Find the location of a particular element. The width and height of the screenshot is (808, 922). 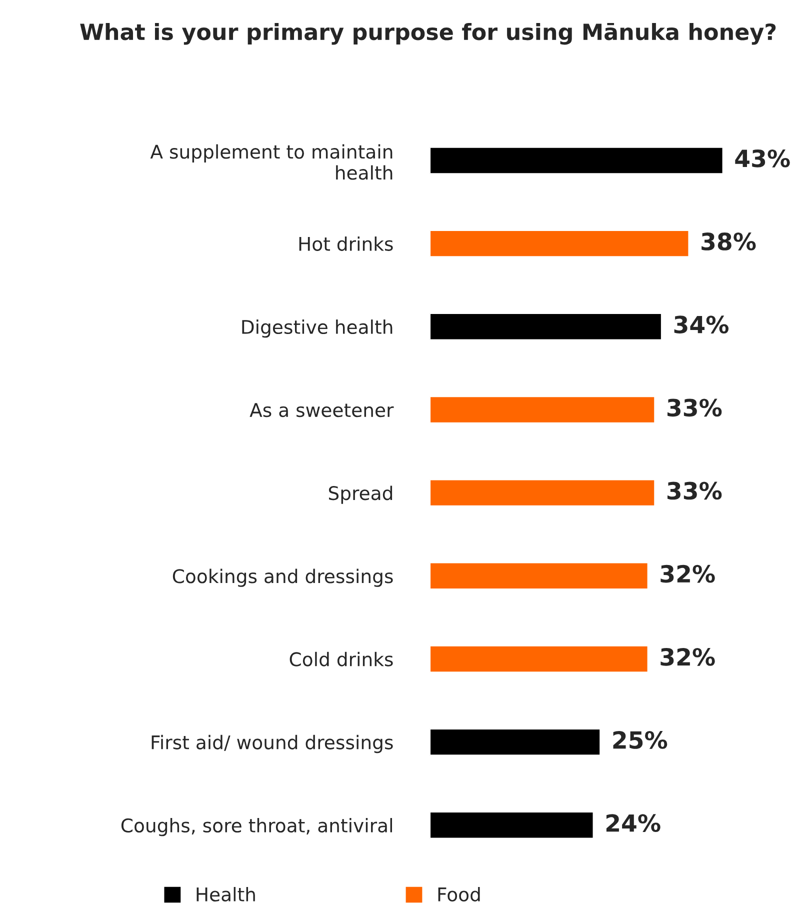

y-tick-label: Spread is located at coordinates (360, 495).